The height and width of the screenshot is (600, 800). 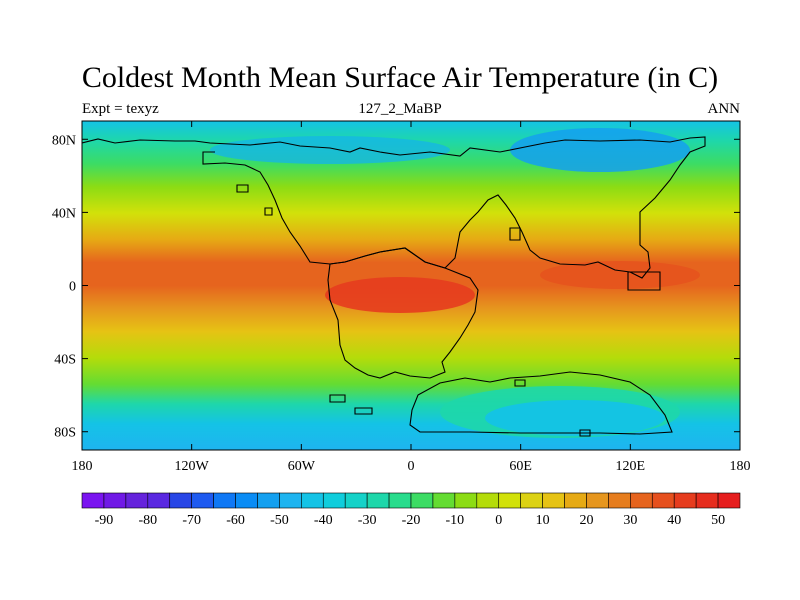 I want to click on lon-tick-label: 60E, so click(x=520, y=466).